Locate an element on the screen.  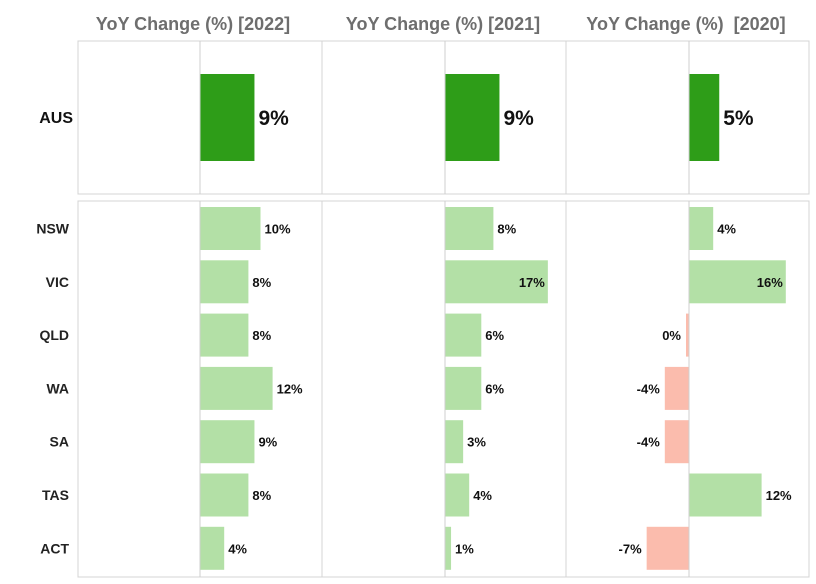
bar-vic-2021 is located at coordinates (496, 282).